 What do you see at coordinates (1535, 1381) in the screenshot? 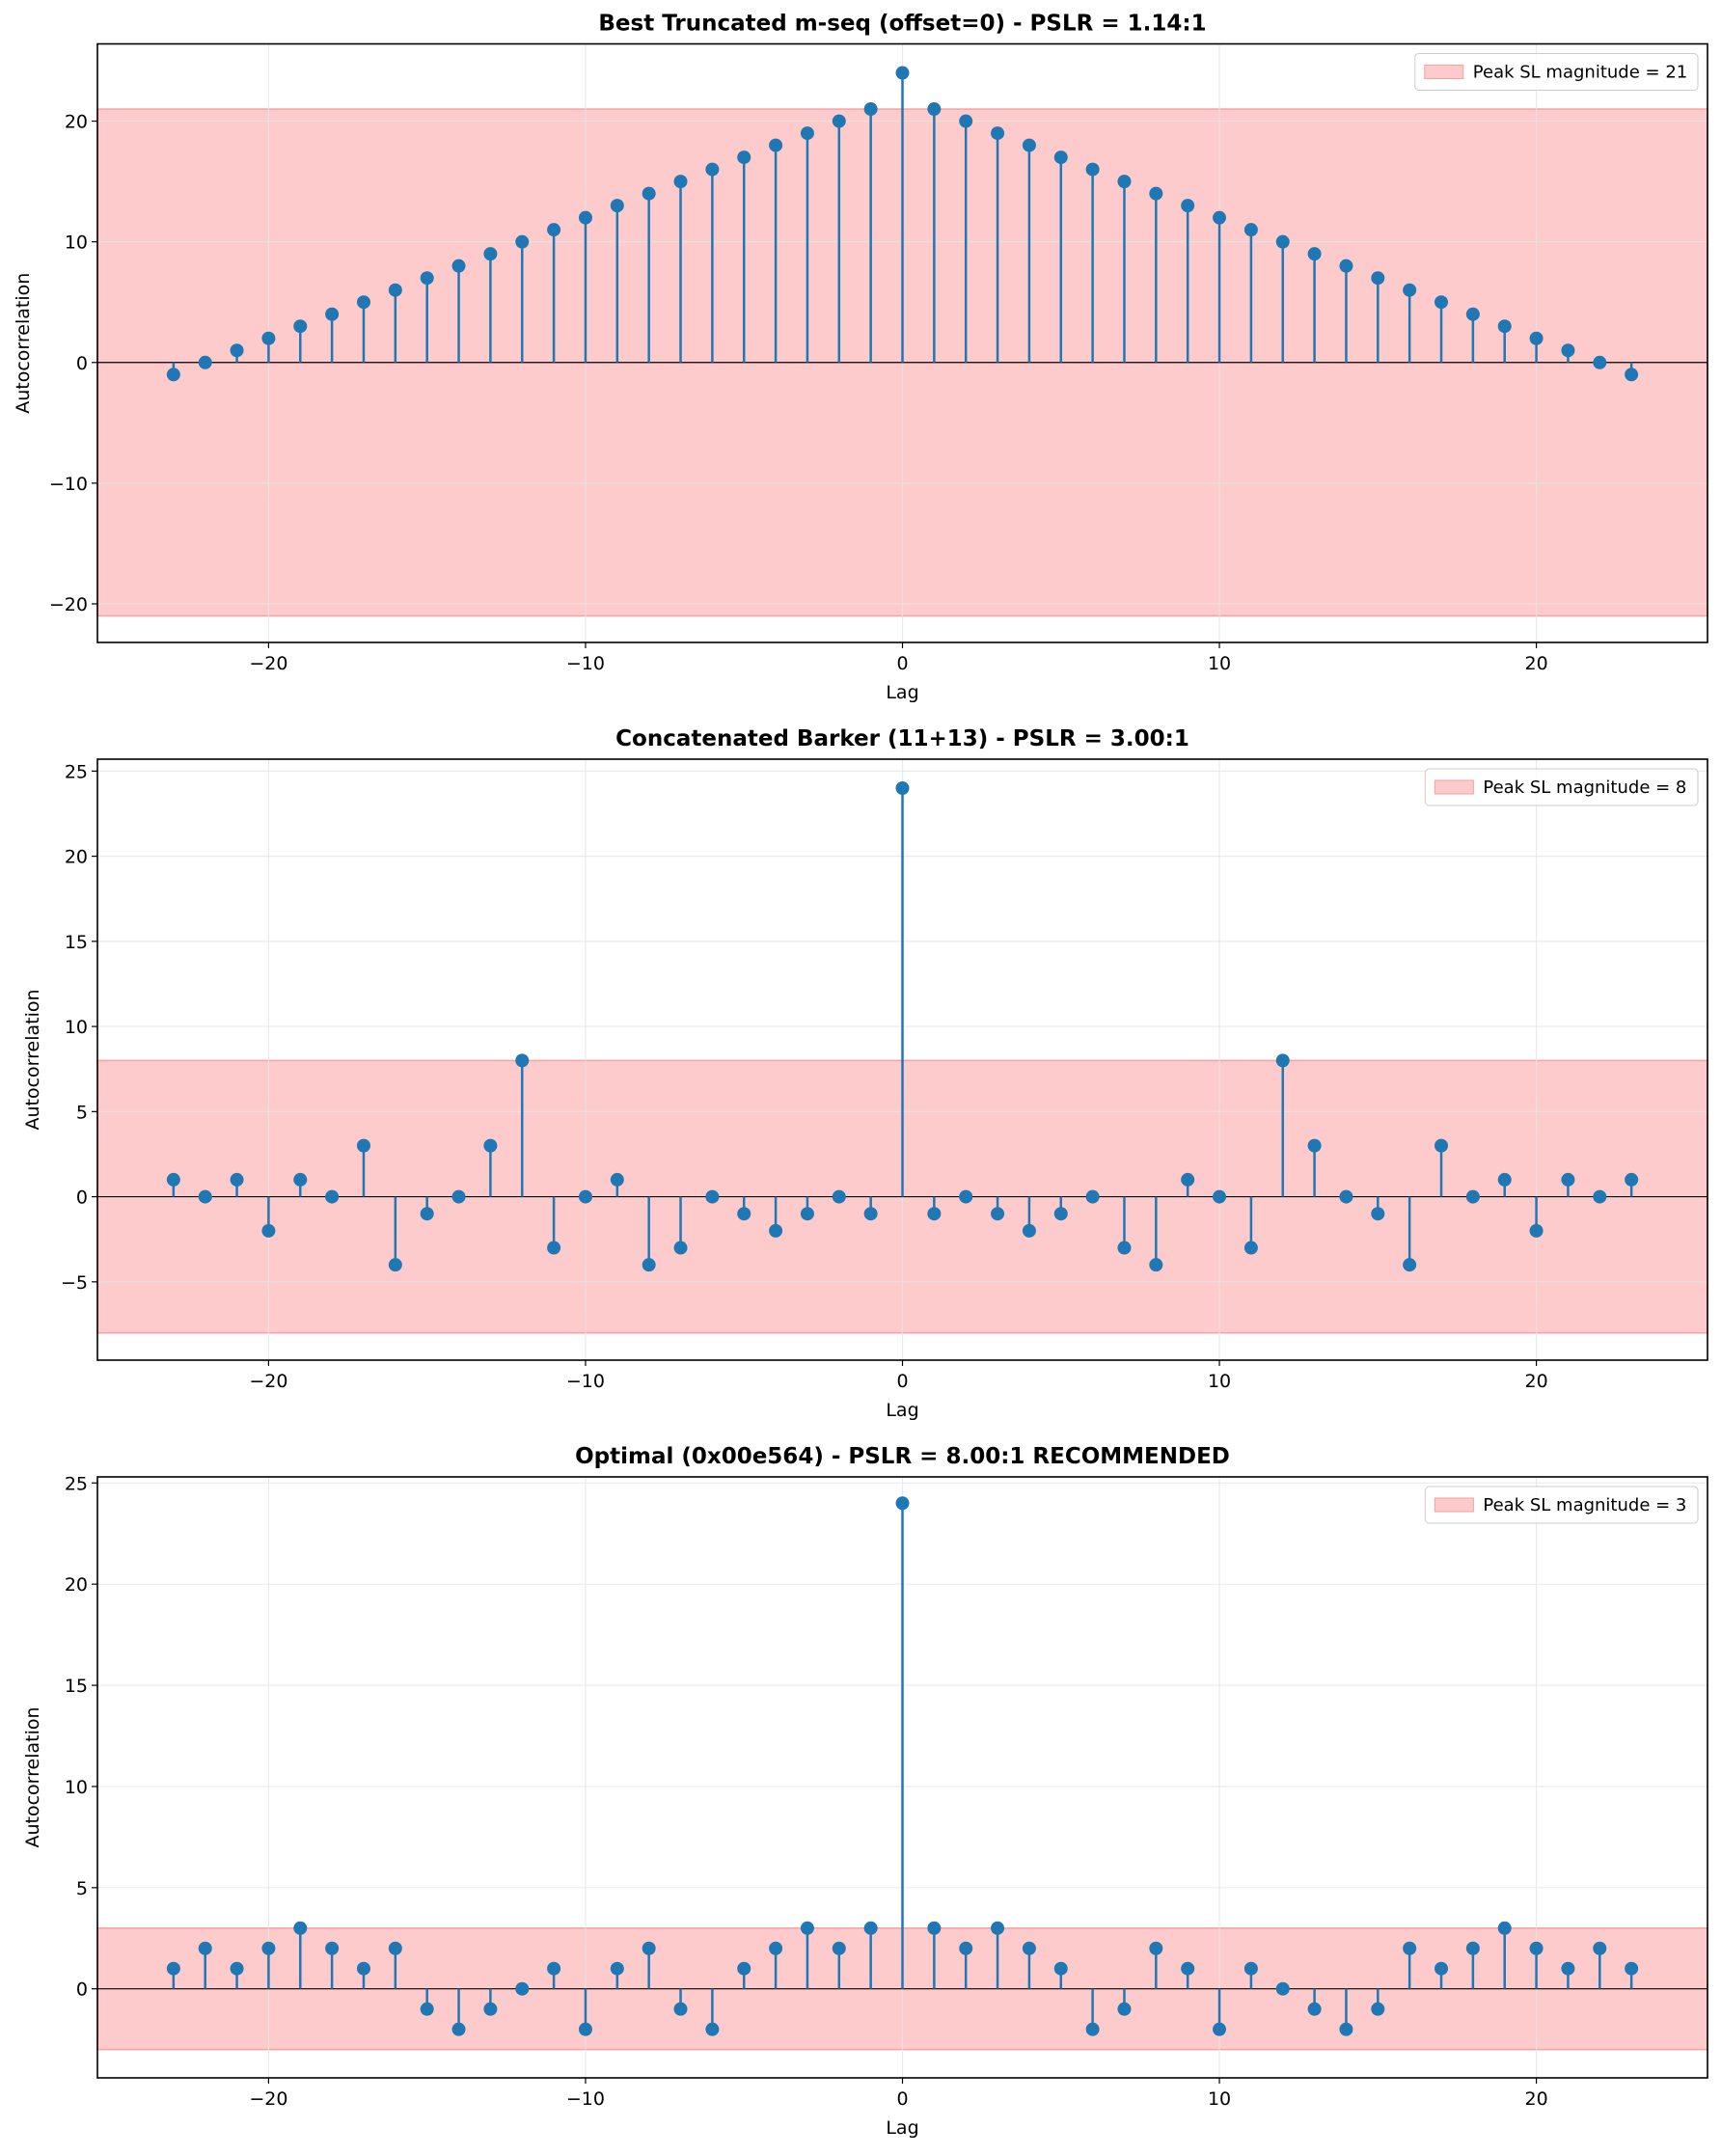
I see `x-tick-label: 20` at bounding box center [1535, 1381].